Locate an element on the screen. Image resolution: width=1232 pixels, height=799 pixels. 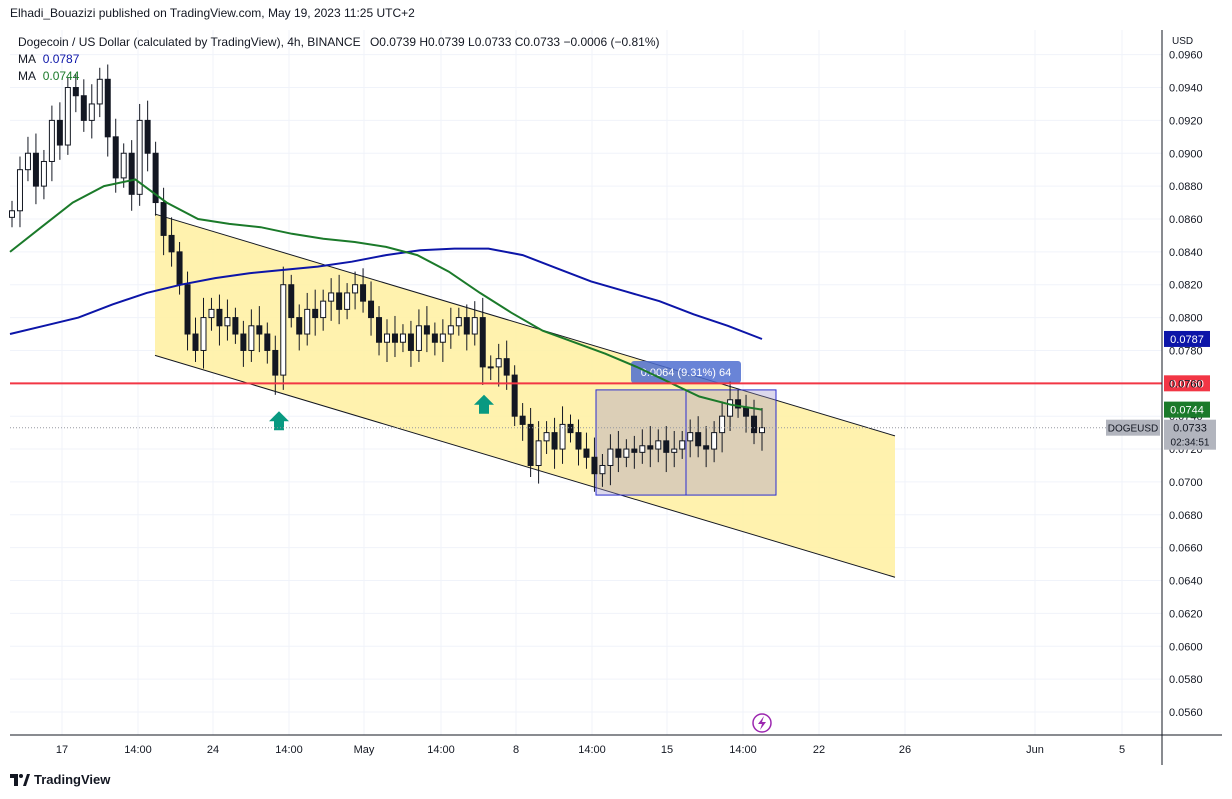
ma1-value: 0.0787 is located at coordinates (61, 59).